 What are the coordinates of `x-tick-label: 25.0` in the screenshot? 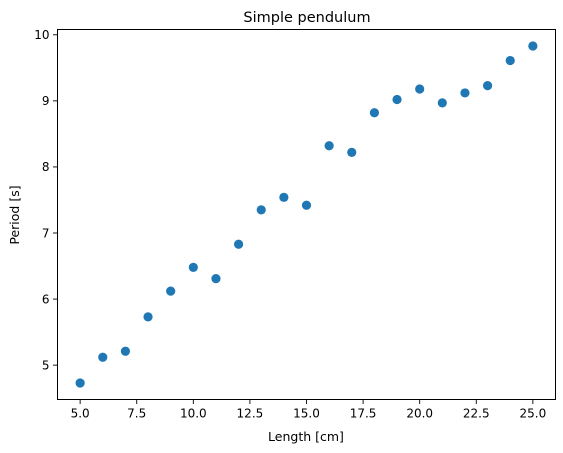 It's located at (533, 414).